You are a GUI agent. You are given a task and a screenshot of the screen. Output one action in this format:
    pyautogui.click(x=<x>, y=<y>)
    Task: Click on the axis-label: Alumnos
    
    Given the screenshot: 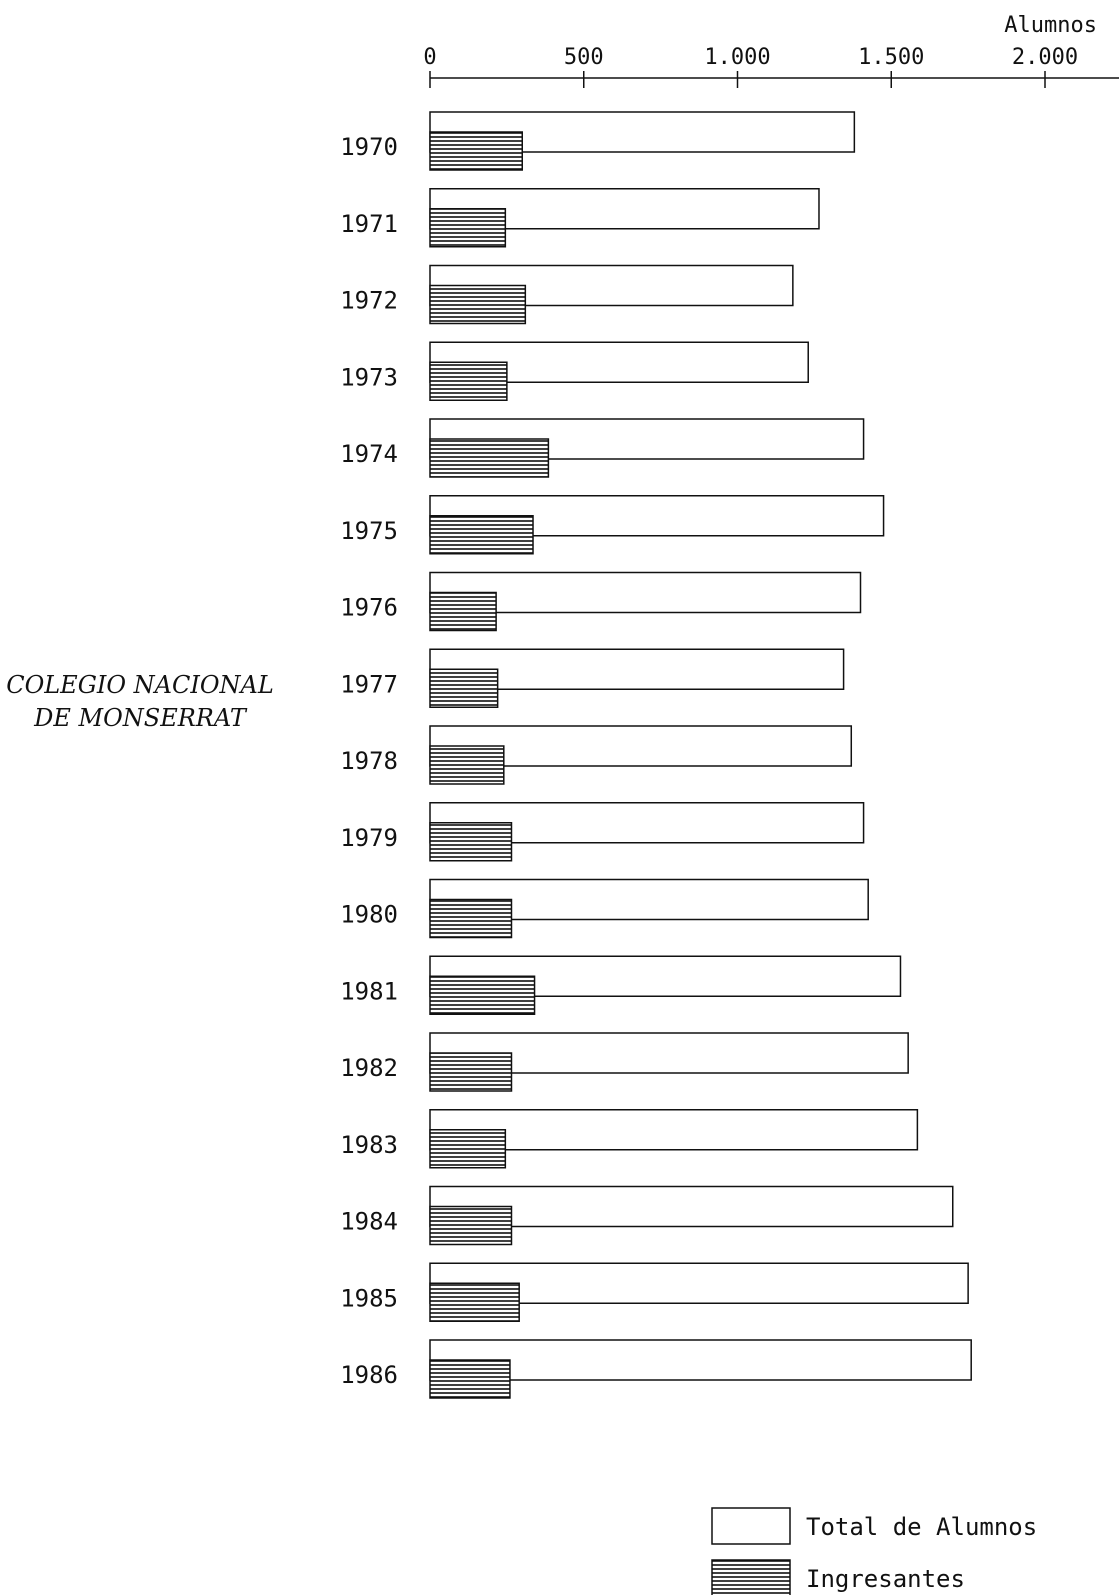 What is the action you would take?
    pyautogui.click(x=1050, y=25)
    